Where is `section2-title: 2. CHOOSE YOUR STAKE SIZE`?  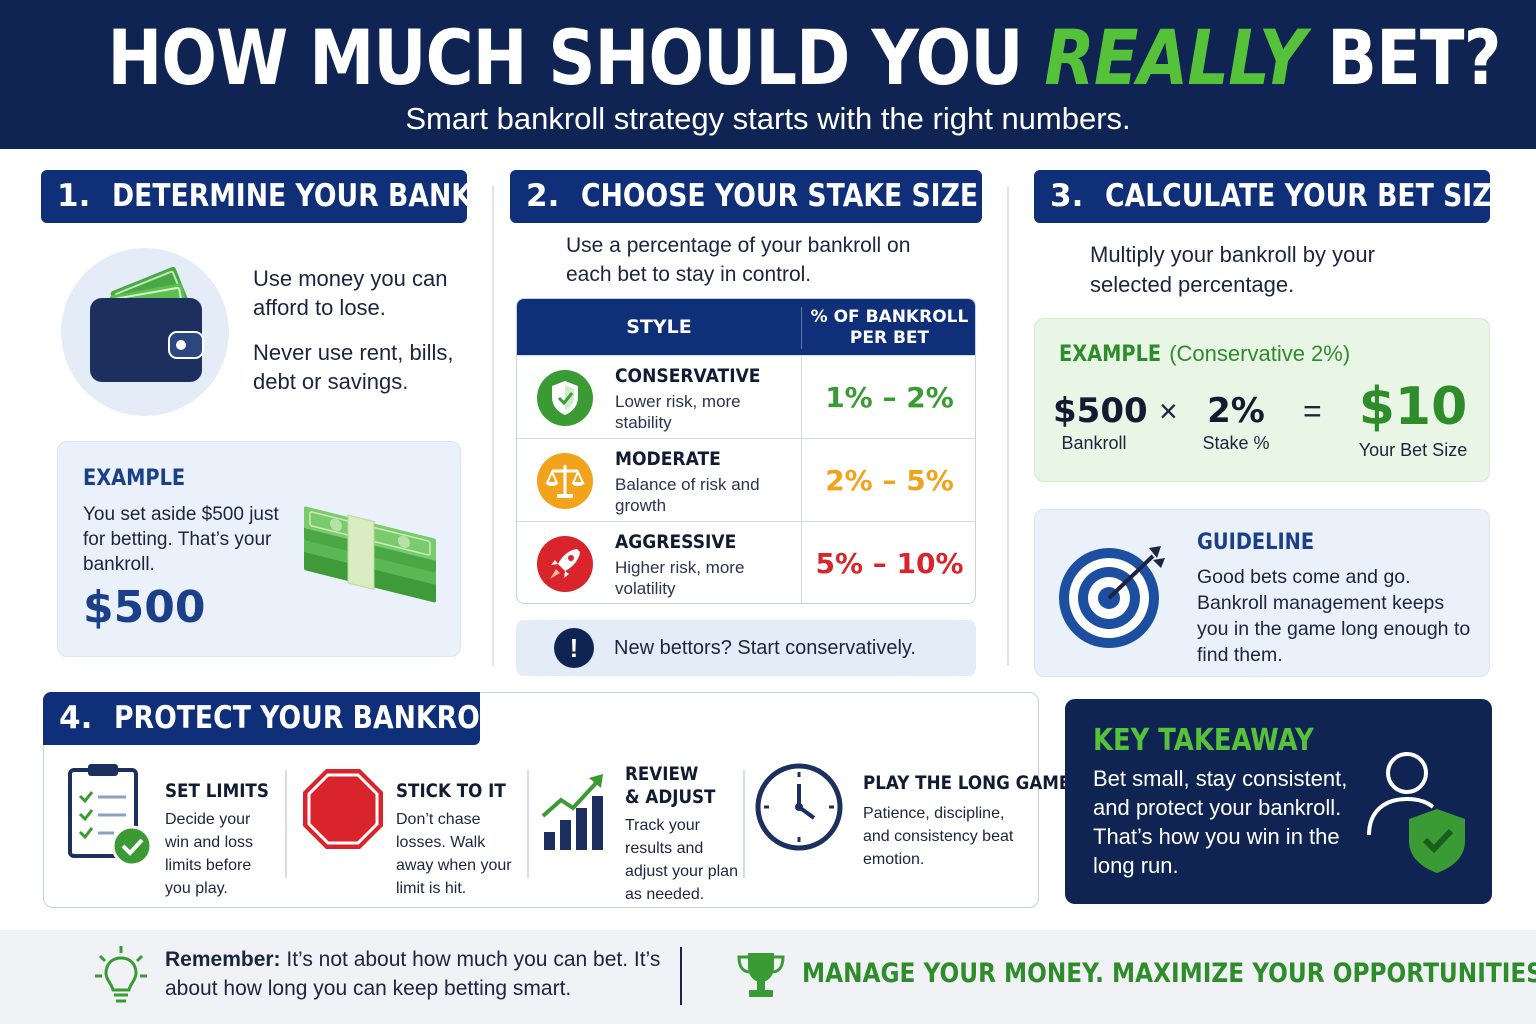 section2-title: 2. CHOOSE YOUR STAKE SIZE is located at coordinates (746, 196).